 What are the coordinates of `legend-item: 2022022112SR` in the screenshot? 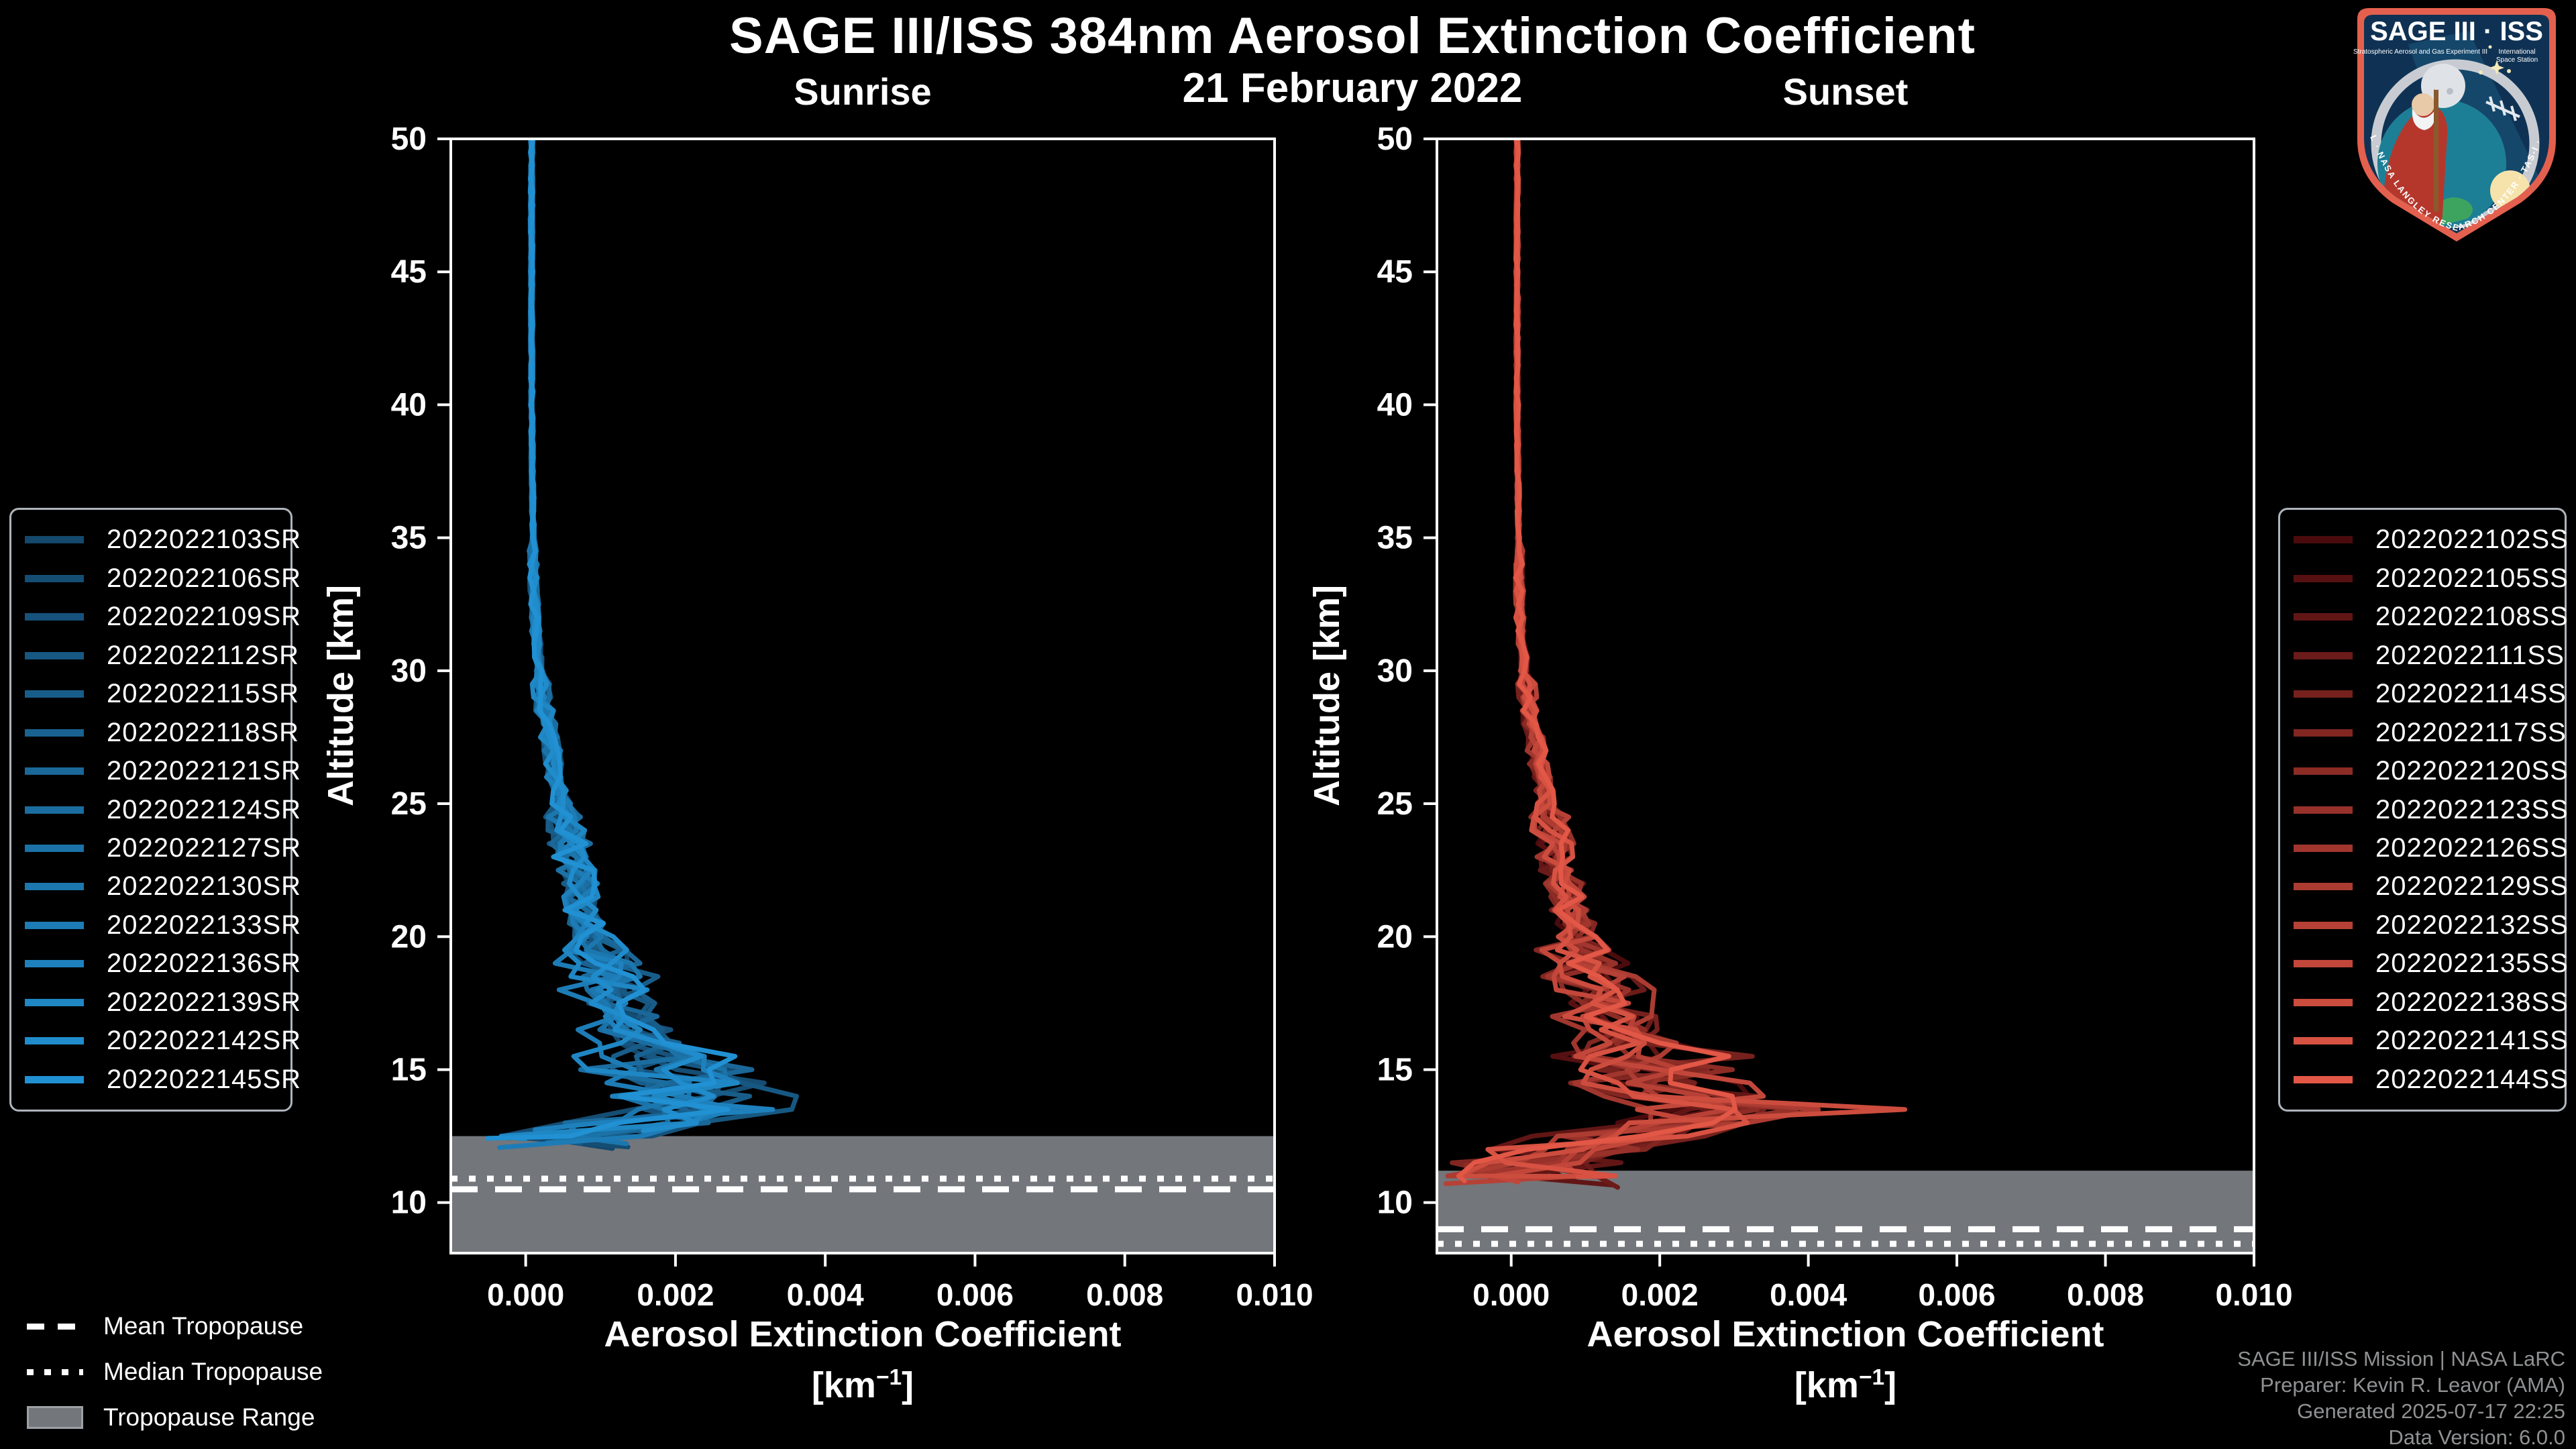 It's located at (155, 656).